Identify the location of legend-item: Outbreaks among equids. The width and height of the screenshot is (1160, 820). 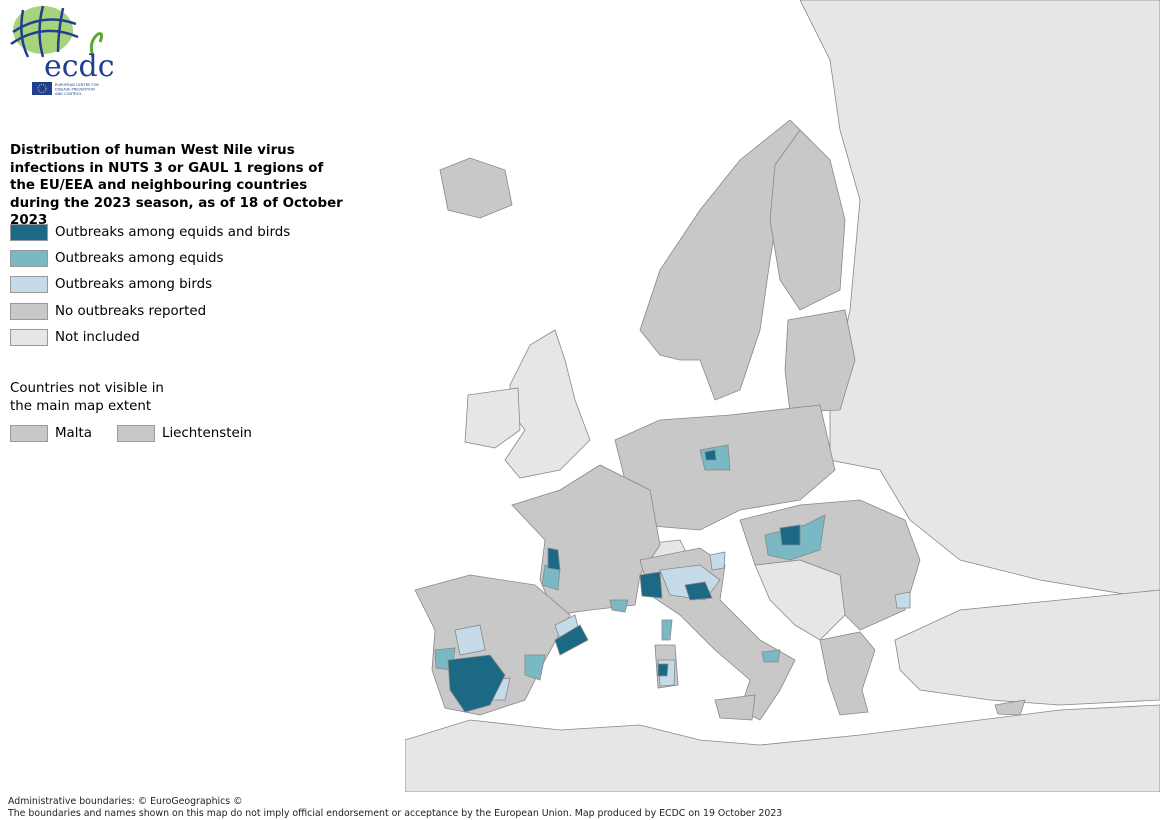
(150, 258).